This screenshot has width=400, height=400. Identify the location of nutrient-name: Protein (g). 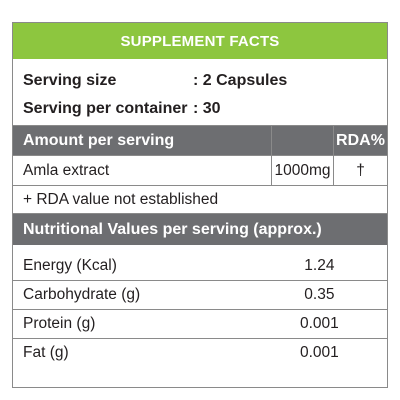
(59, 323).